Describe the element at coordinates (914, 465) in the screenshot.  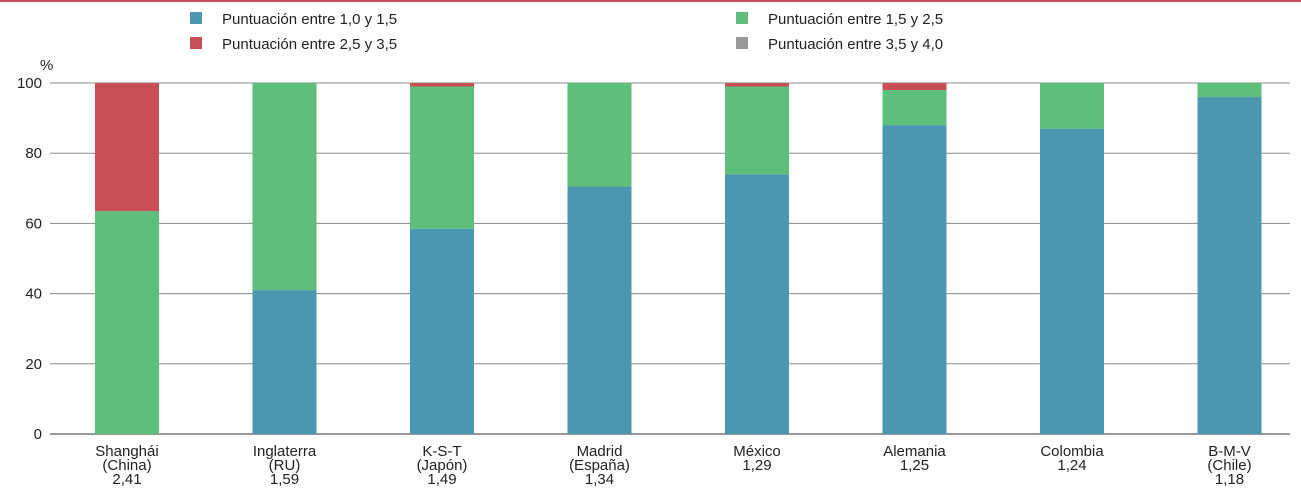
I see `category-label: 1,25` at that location.